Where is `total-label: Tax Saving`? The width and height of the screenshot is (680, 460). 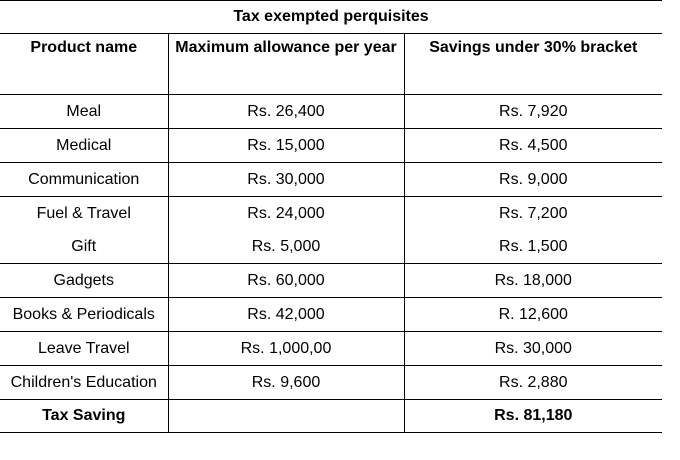
total-label: Tax Saving is located at coordinates (84, 416).